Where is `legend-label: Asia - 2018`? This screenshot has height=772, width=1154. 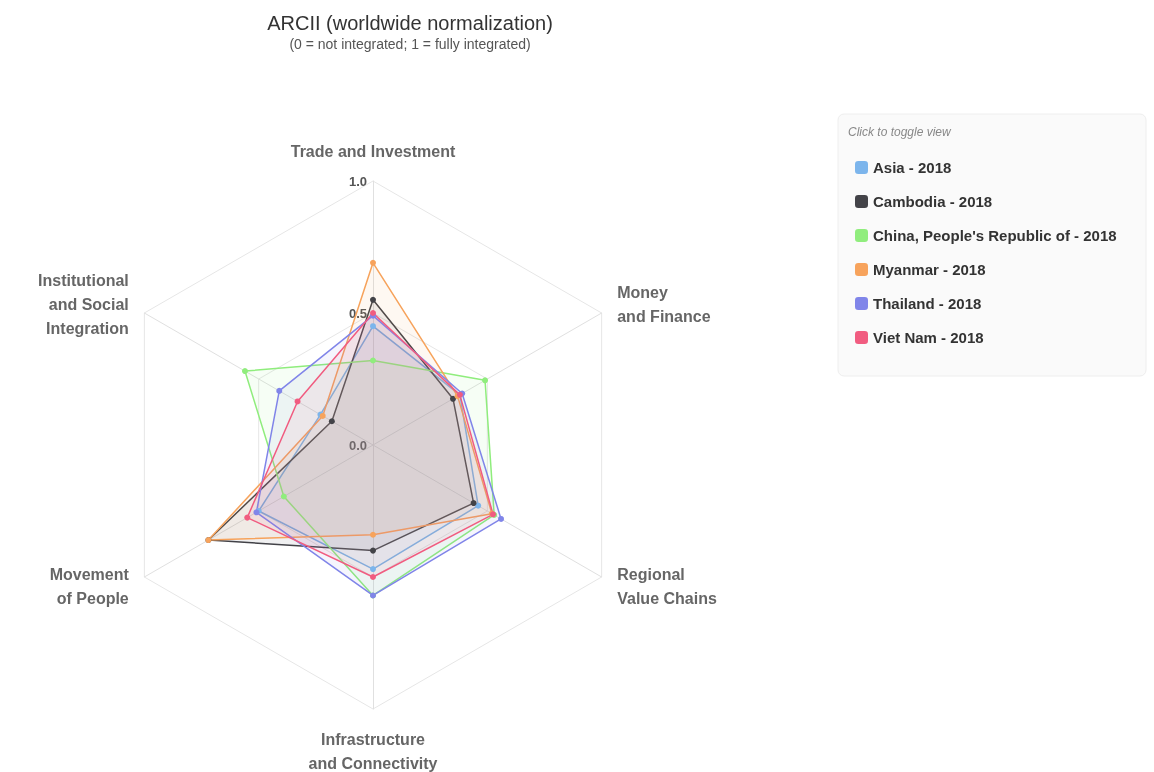
legend-label: Asia - 2018 is located at coordinates (912, 167).